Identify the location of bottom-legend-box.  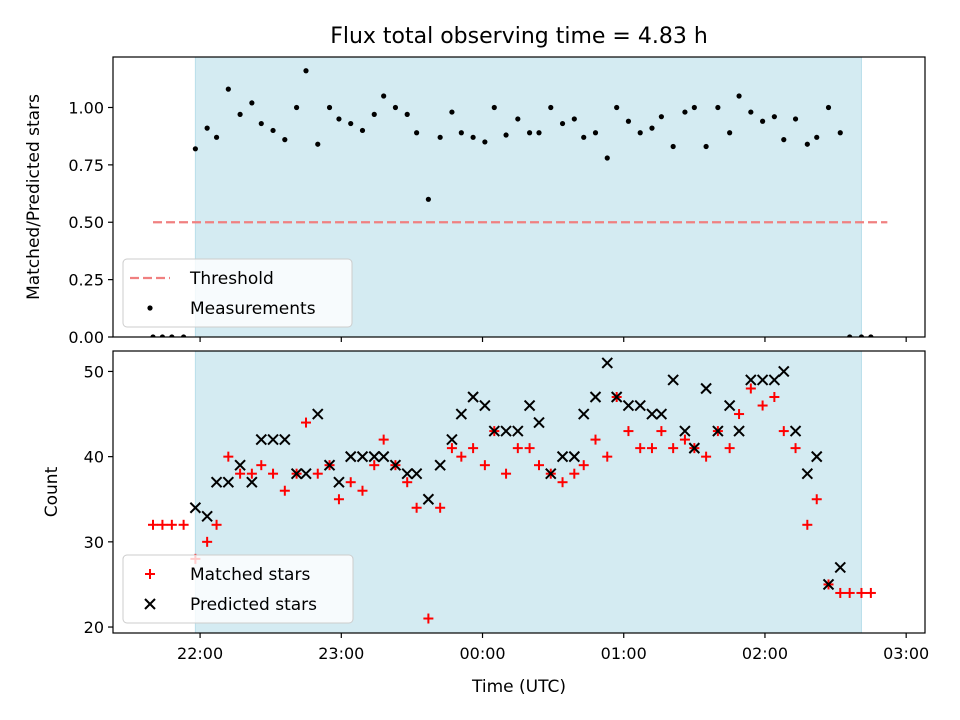
(238, 589).